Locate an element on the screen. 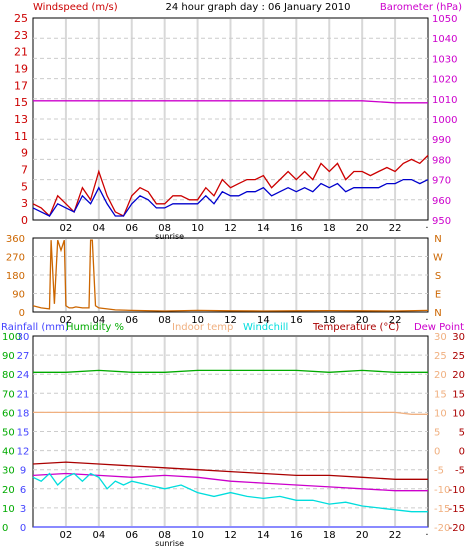 The image size is (468, 557). left-tick-rain: 3 is located at coordinates (23, 509).